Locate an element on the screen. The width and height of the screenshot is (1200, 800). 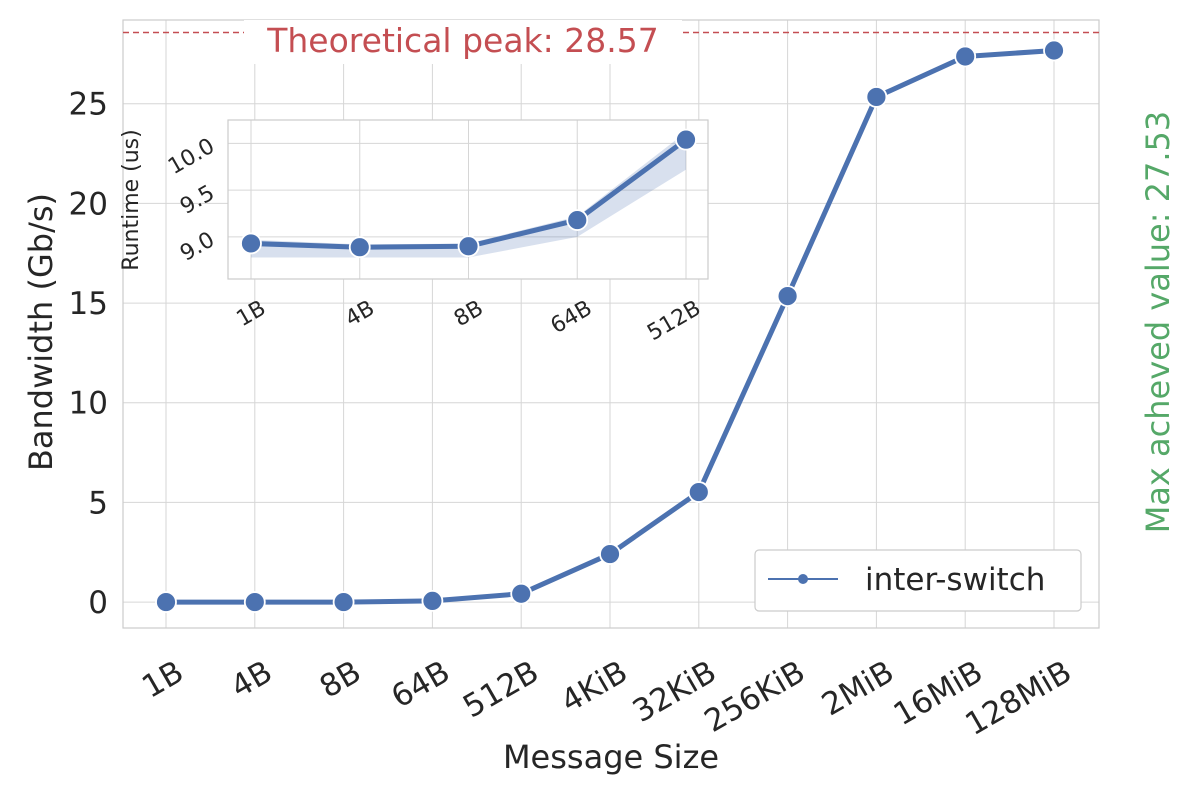
main-y-tick-labels: 0 5 10 15 20 25 is located at coordinates (88, 354).